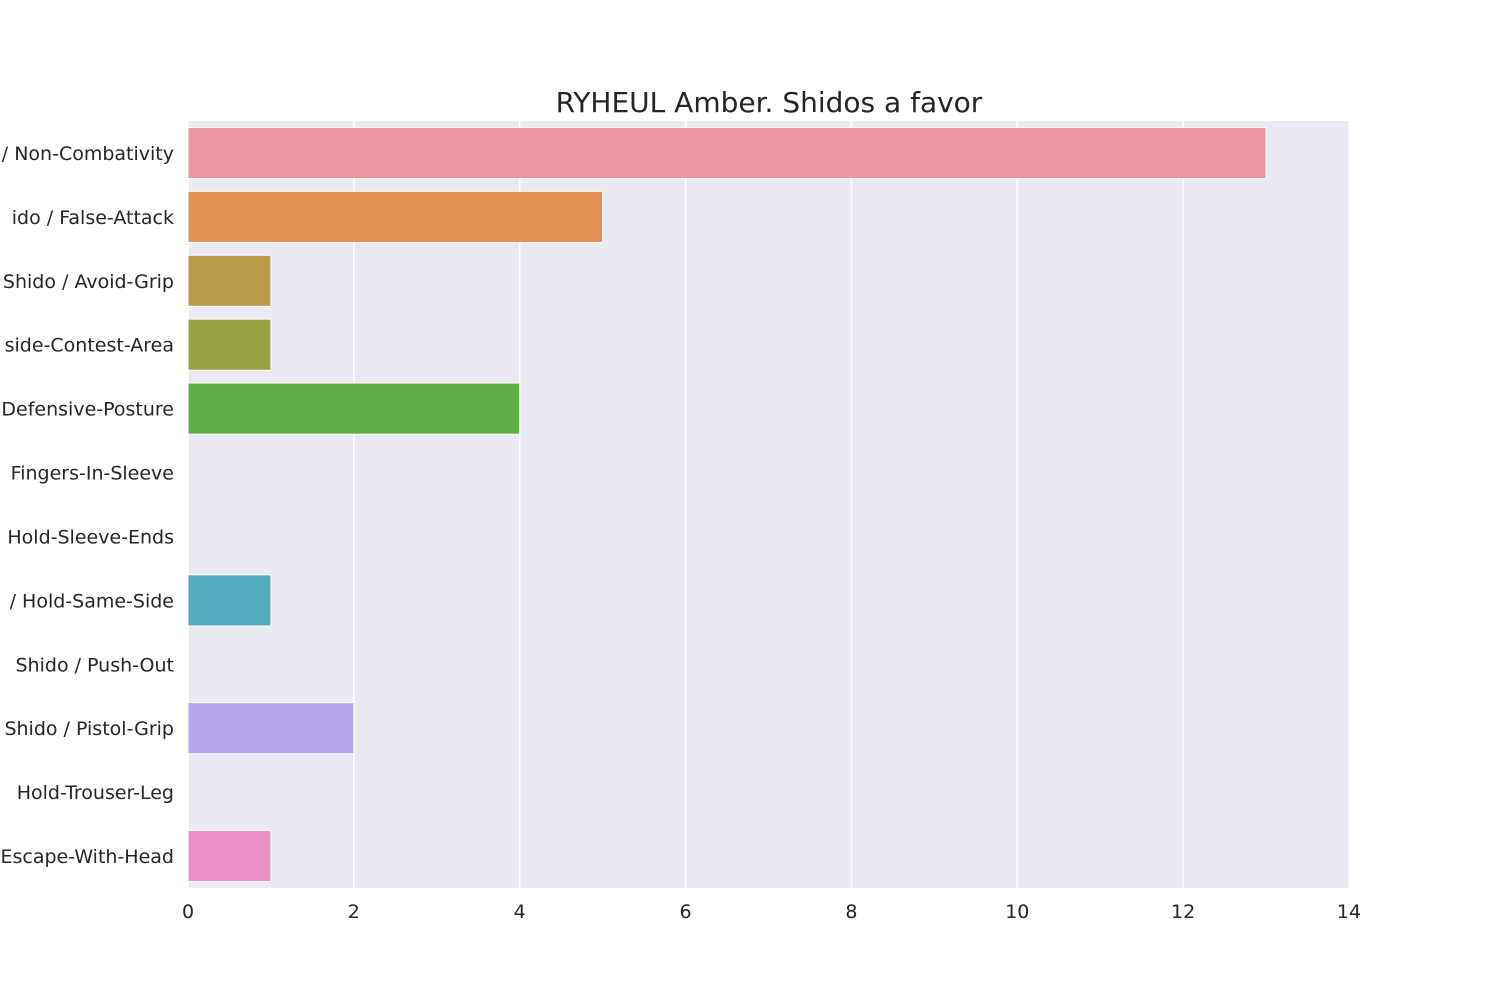 The height and width of the screenshot is (1000, 1500). What do you see at coordinates (769, 102) in the screenshot?
I see `chart-title: RYHEUL Amber. Shidos a favor` at bounding box center [769, 102].